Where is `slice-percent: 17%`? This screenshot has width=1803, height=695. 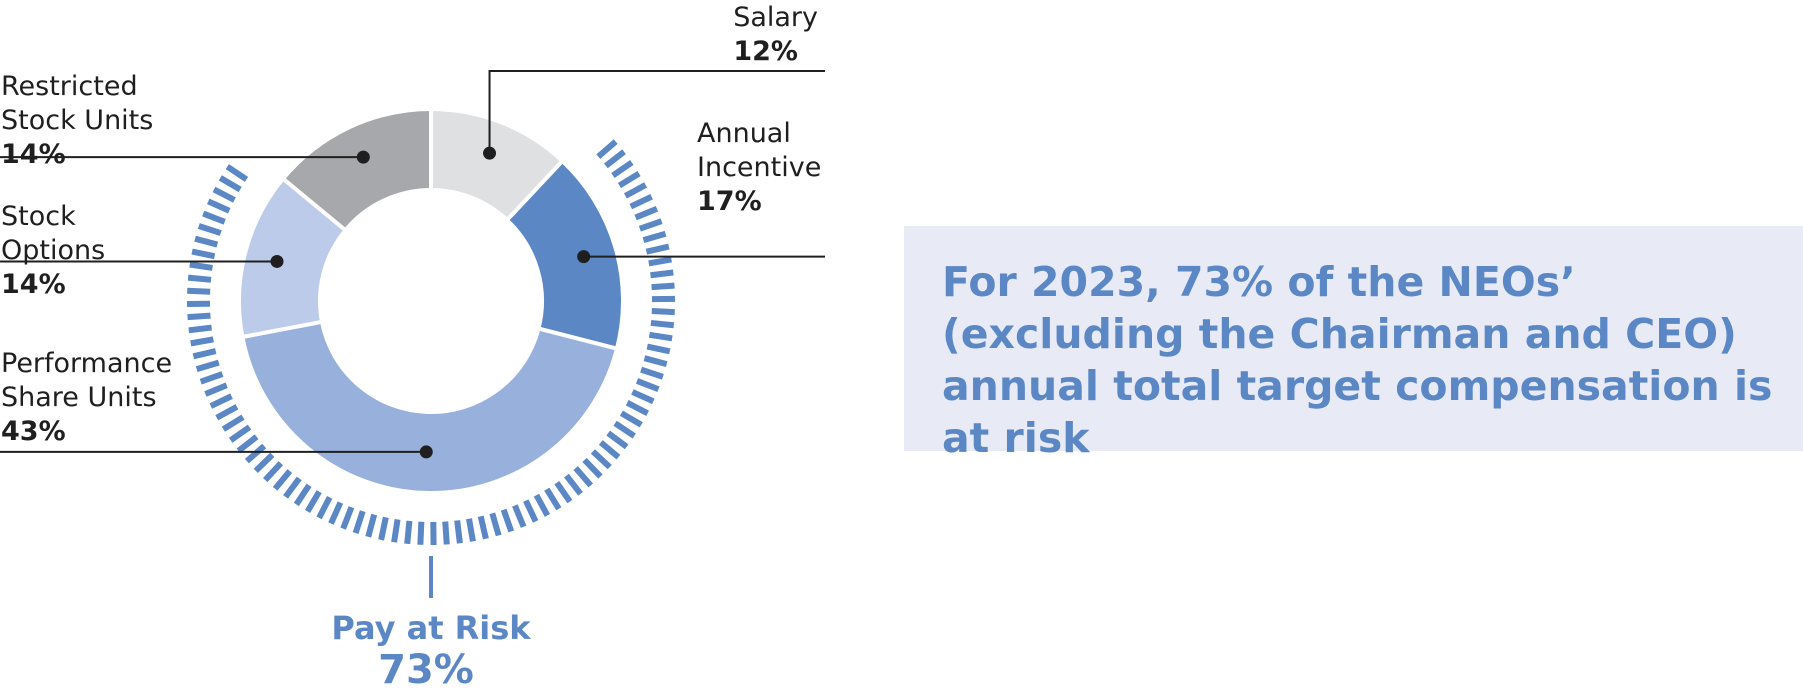 slice-percent: 17% is located at coordinates (729, 201).